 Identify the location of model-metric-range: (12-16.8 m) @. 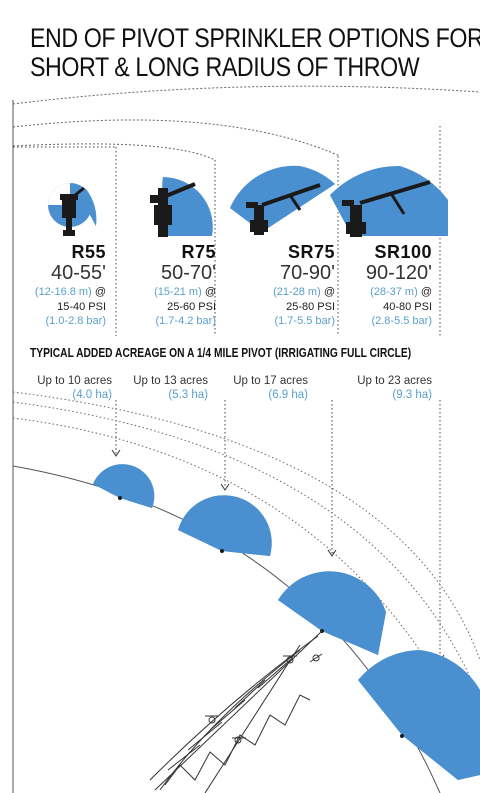
(70, 292).